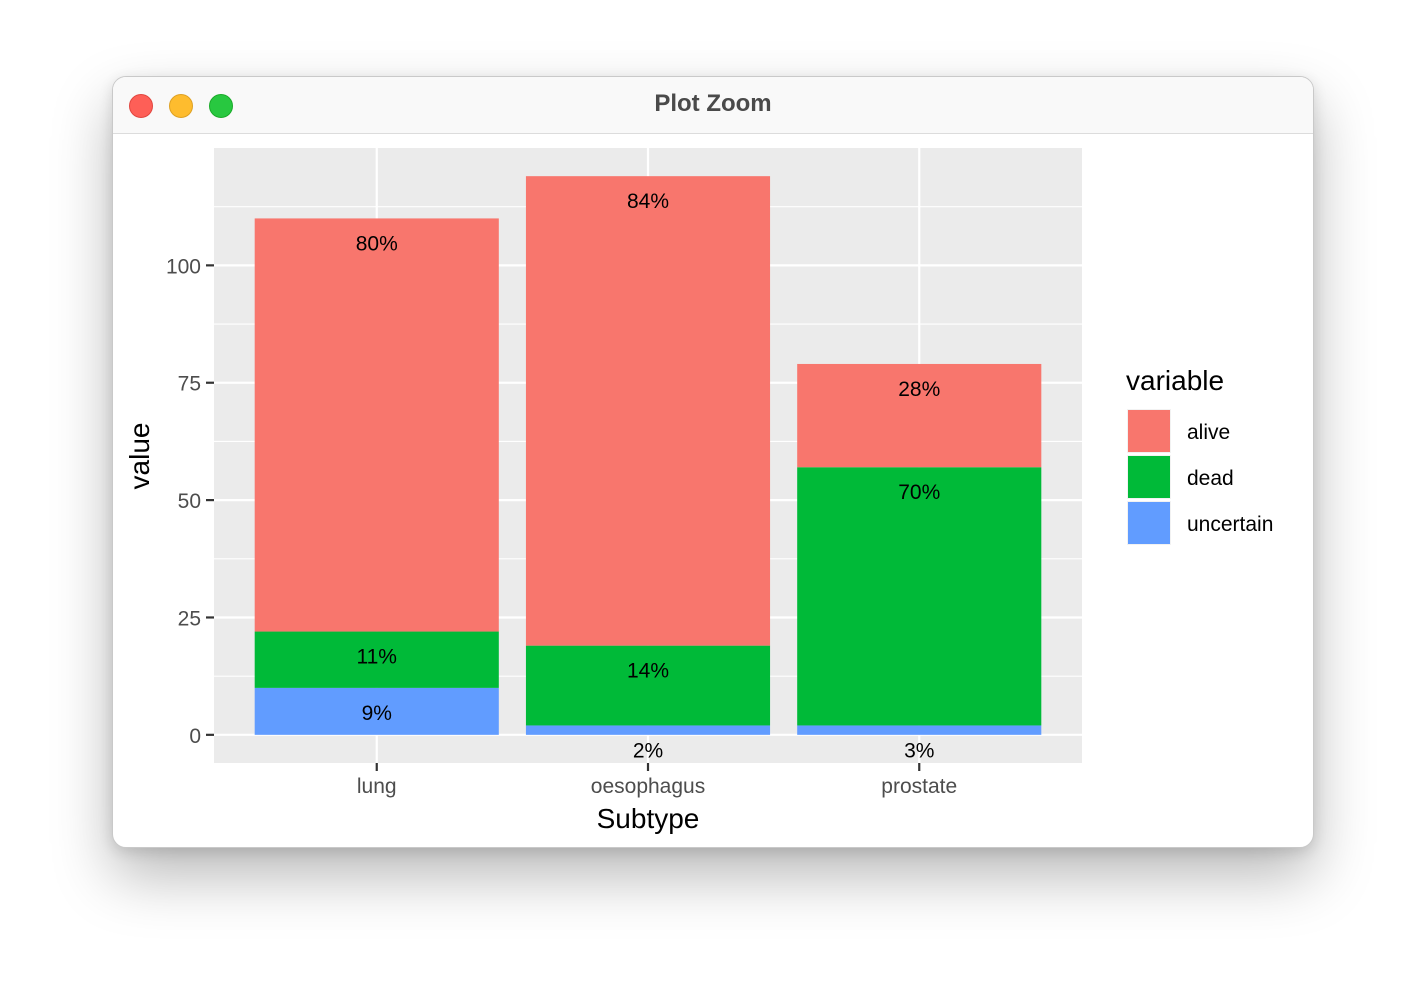 The image size is (1424, 994). Describe the element at coordinates (195, 736) in the screenshot. I see `y-tick-label: 0` at that location.